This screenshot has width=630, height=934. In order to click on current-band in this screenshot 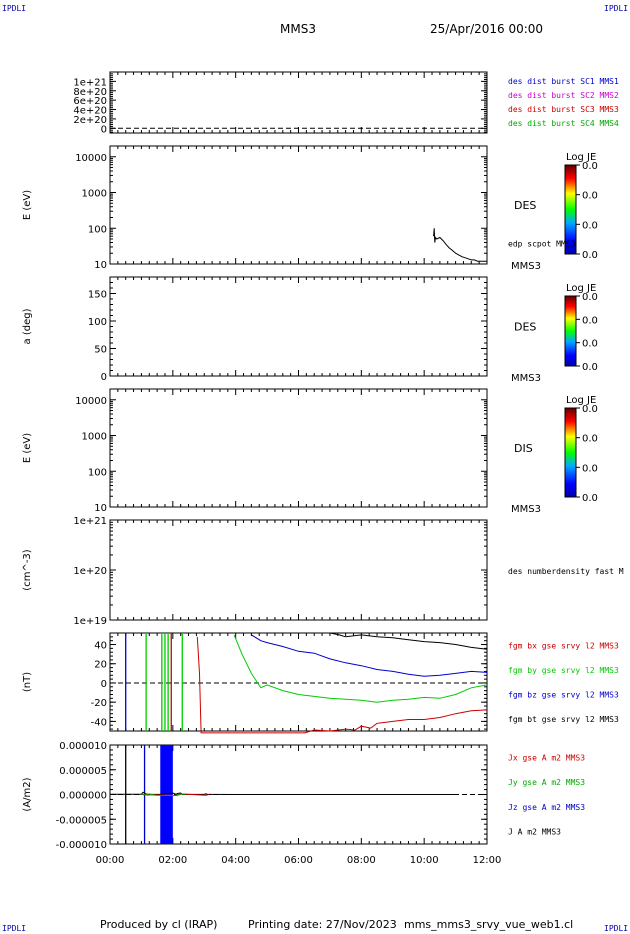, I will do `click(166, 794)`.